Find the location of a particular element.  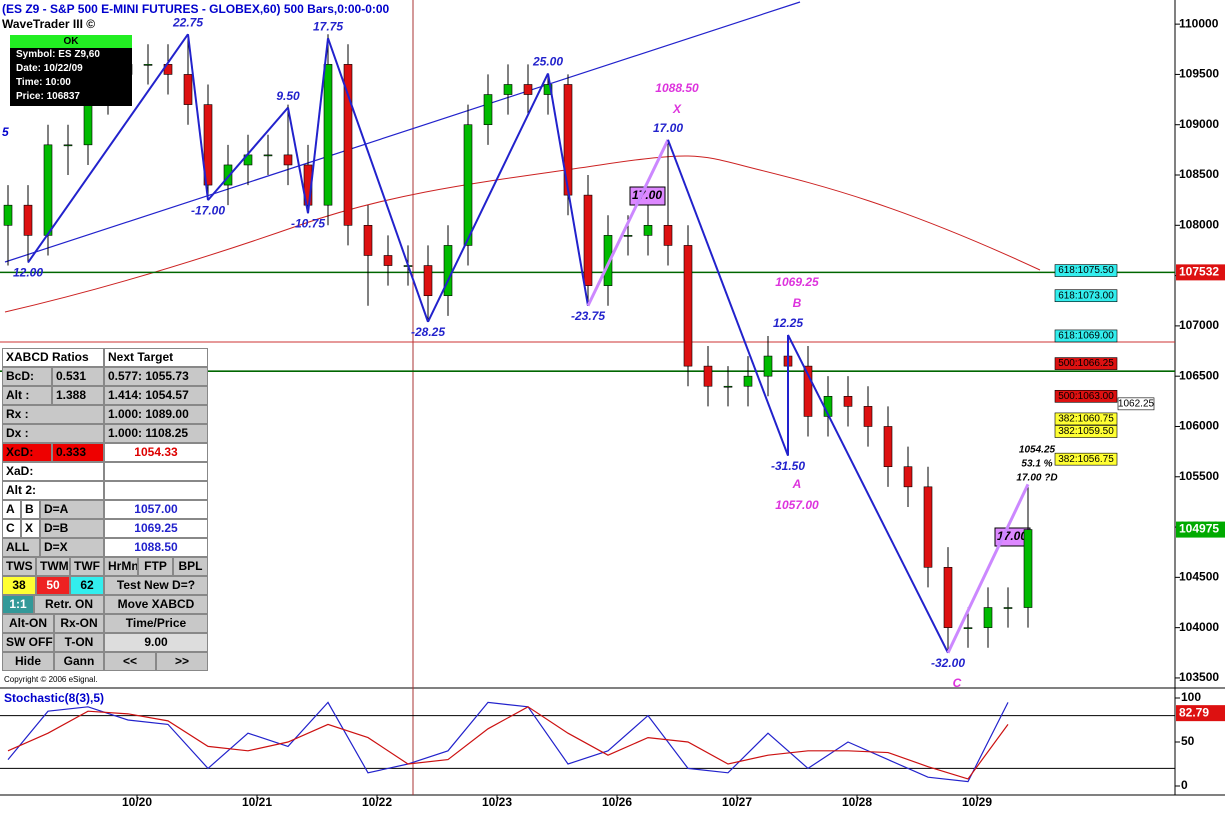

panel-cell: ALL is located at coordinates (21, 547).